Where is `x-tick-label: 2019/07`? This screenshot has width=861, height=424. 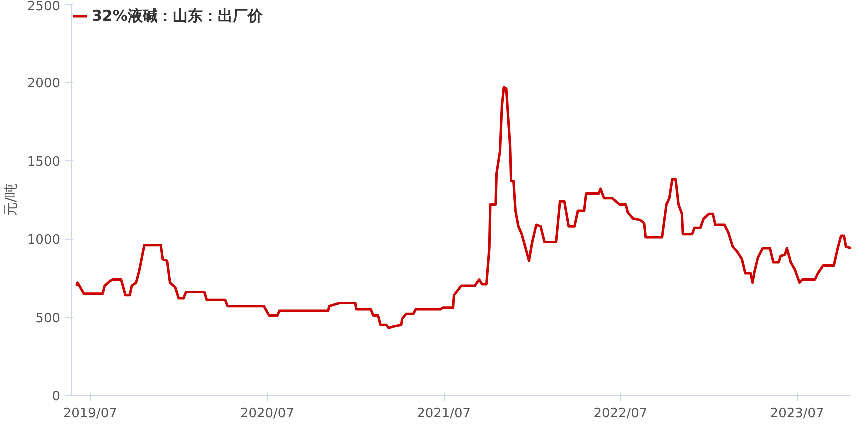 x-tick-label: 2019/07 is located at coordinates (90, 414).